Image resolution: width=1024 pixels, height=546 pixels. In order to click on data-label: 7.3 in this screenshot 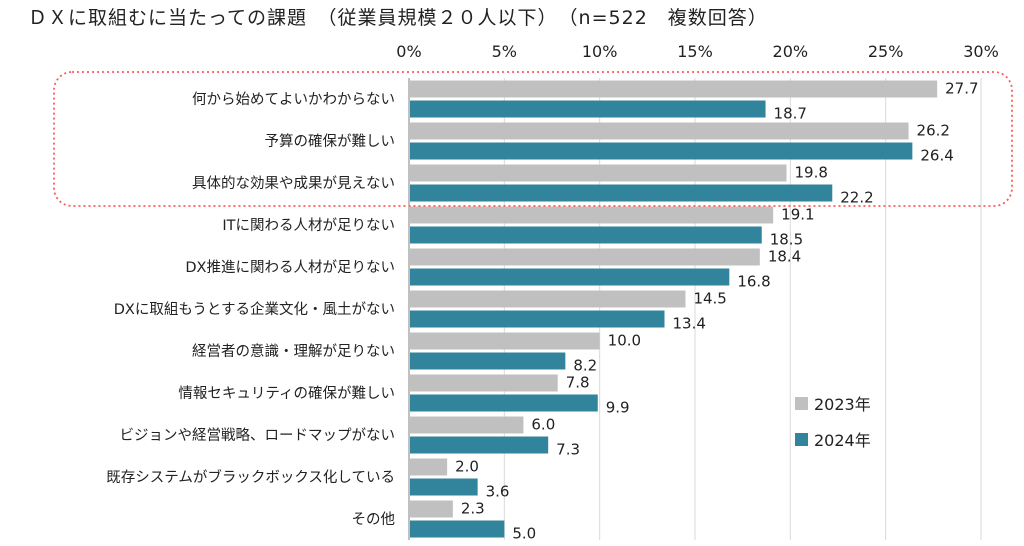, I will do `click(568, 450)`.